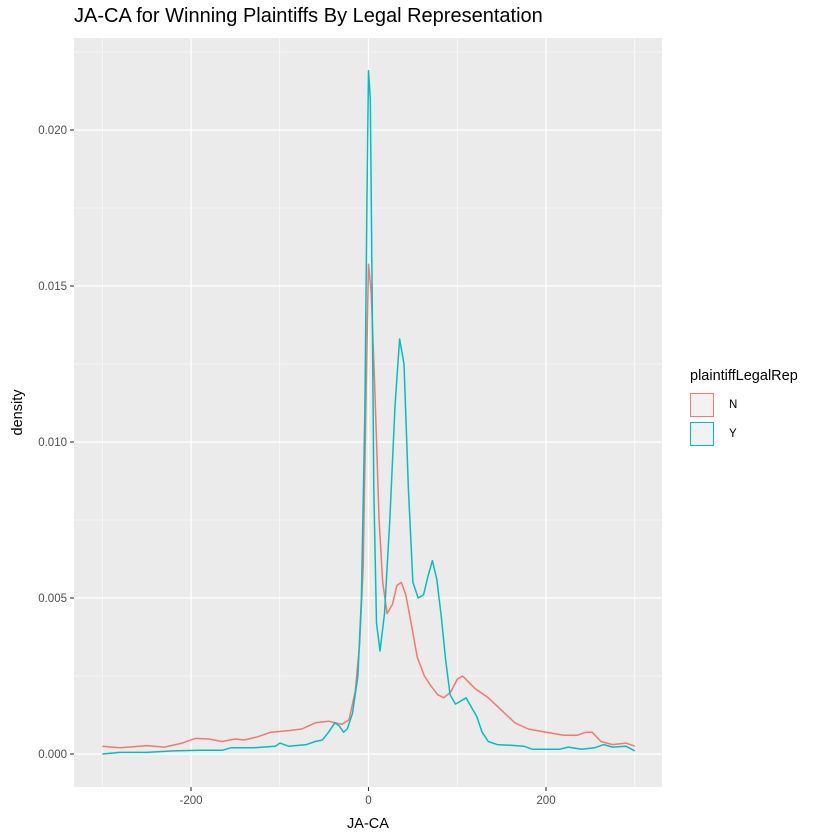 Image resolution: width=840 pixels, height=840 pixels. Describe the element at coordinates (744, 433) in the screenshot. I see `legend-item-y: Y` at that location.